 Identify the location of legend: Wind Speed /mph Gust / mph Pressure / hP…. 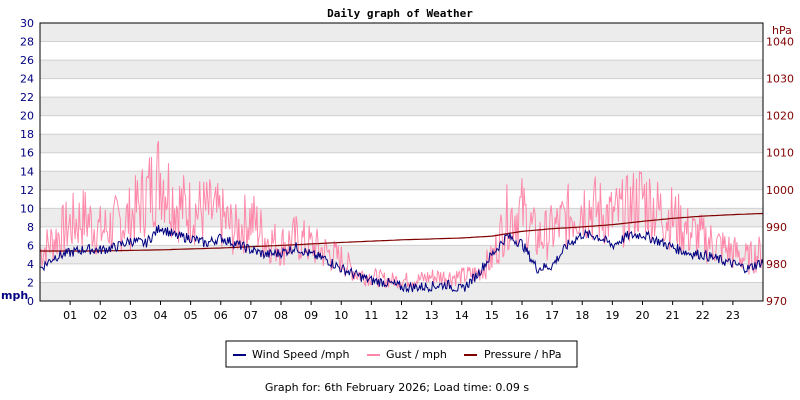
(401, 354).